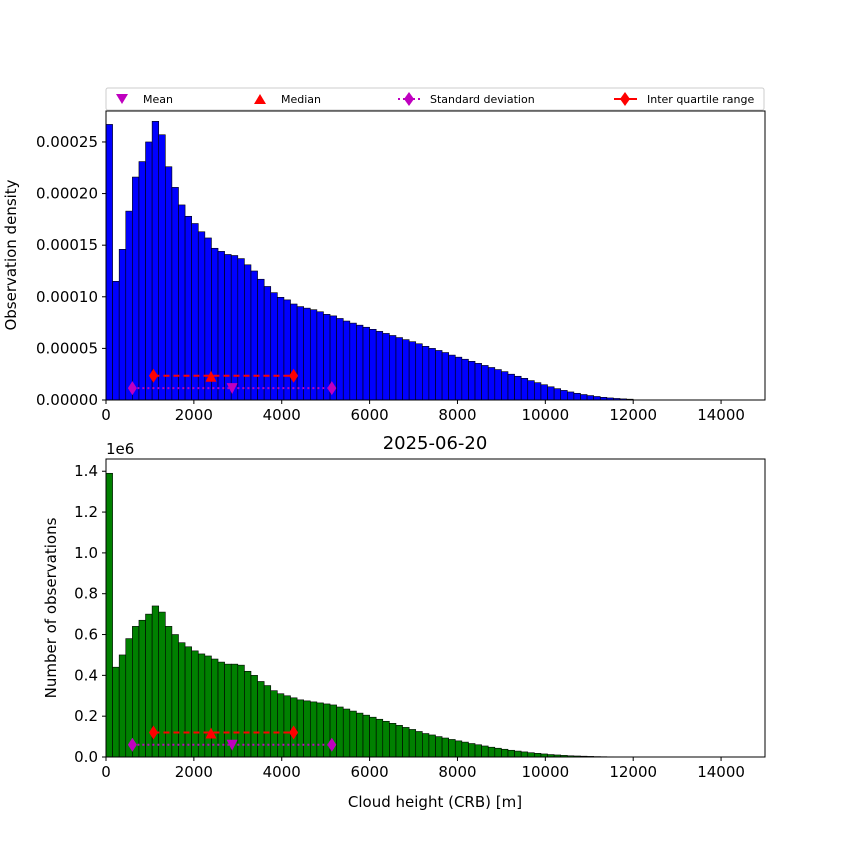 Image resolution: width=850 pixels, height=850 pixels. Describe the element at coordinates (545, 415) in the screenshot. I see `top-x-tick-label: 10000` at that location.